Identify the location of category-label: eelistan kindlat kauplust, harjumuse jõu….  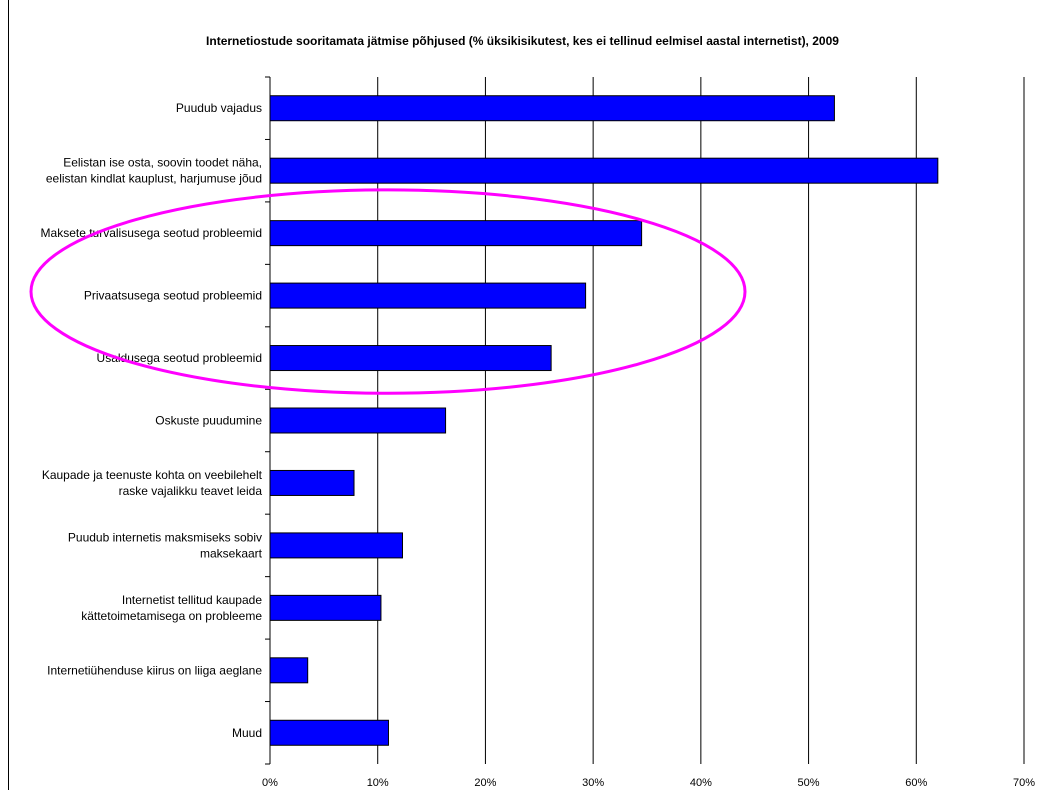
(154, 179).